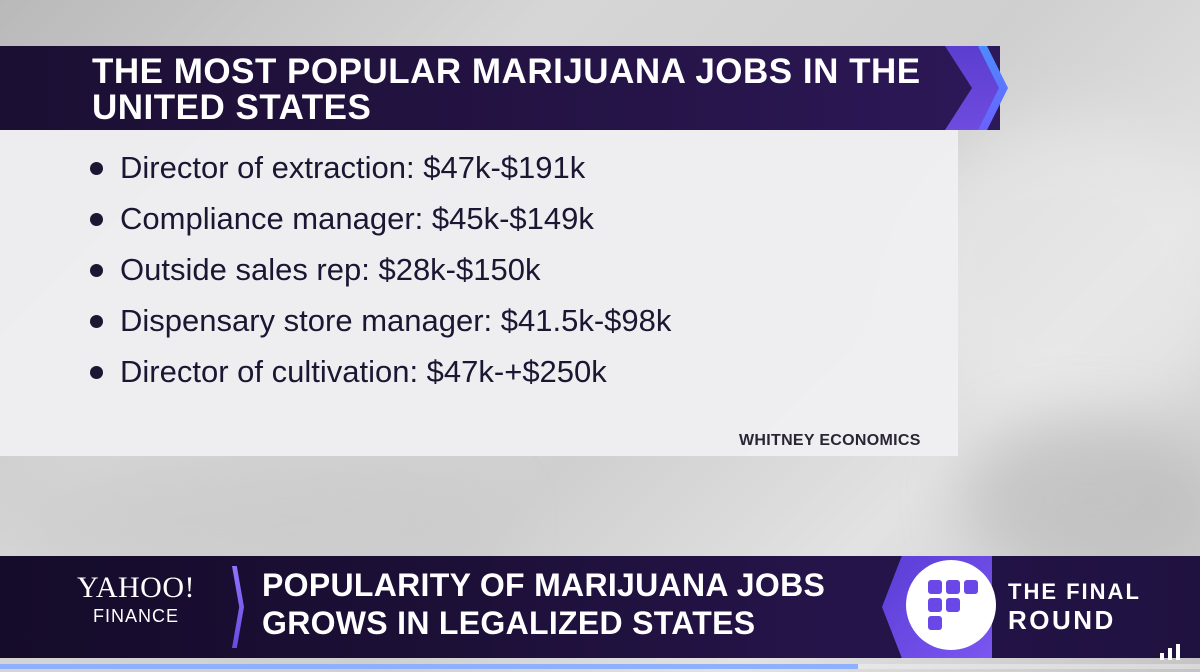 The width and height of the screenshot is (1200, 672). I want to click on video-progress-fill, so click(429, 666).